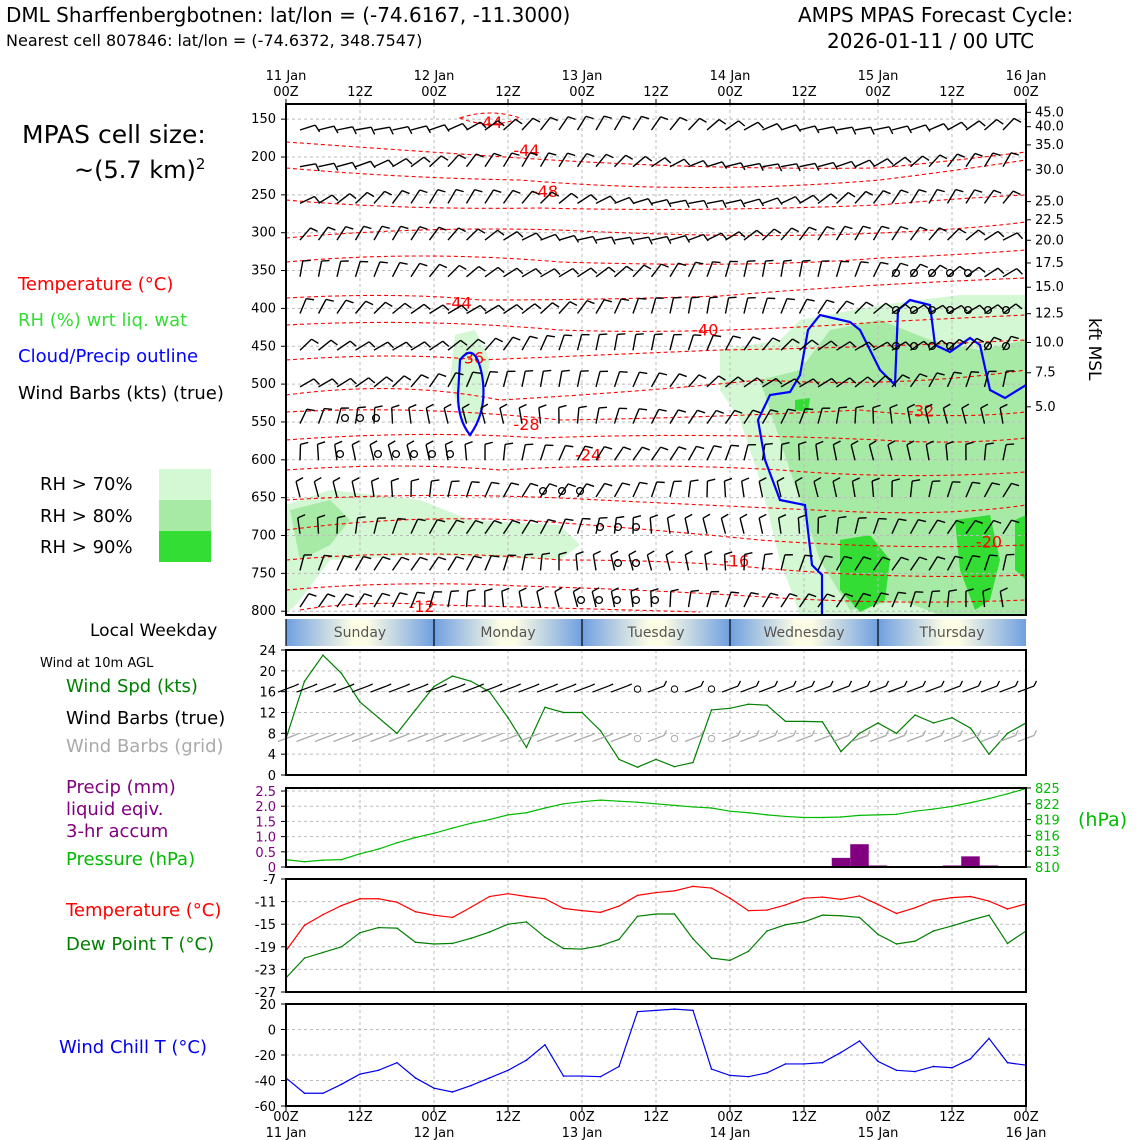 This screenshot has width=1140, height=1140. What do you see at coordinates (489, 122) in the screenshot?
I see `isotherm-label-0: -44` at bounding box center [489, 122].